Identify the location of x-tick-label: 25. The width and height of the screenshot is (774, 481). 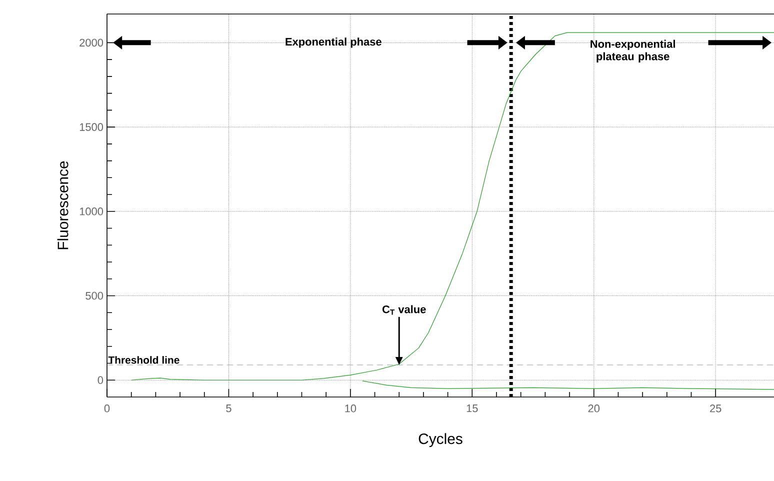
(716, 408).